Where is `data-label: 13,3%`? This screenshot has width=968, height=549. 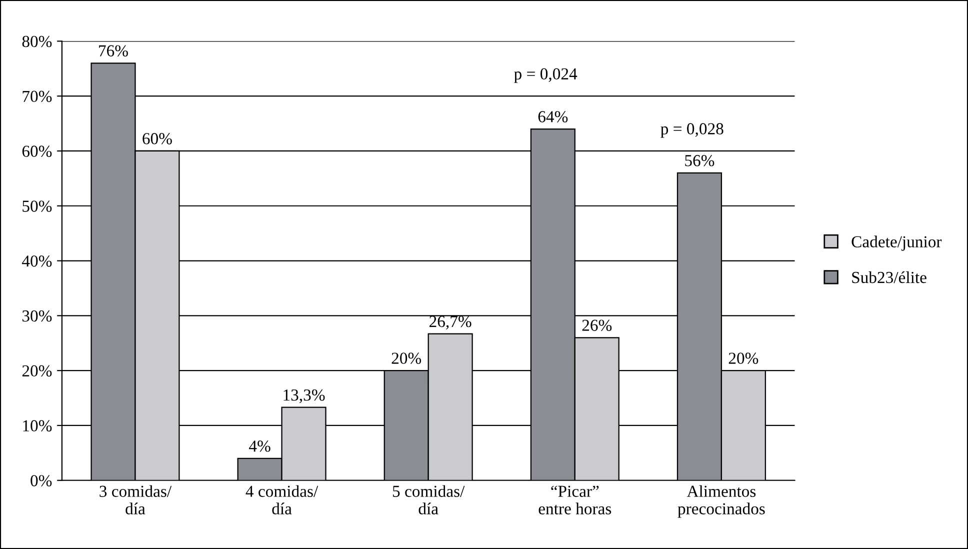 data-label: 13,3% is located at coordinates (304, 396).